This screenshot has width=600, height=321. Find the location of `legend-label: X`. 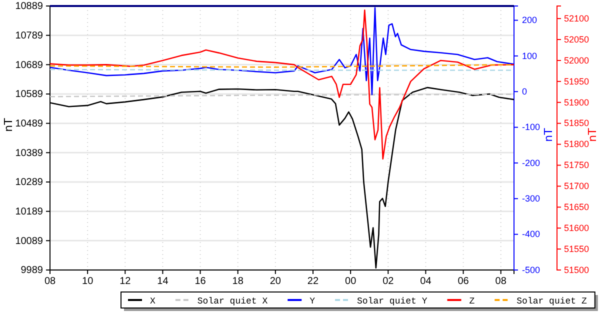

legend-label: X is located at coordinates (153, 301).